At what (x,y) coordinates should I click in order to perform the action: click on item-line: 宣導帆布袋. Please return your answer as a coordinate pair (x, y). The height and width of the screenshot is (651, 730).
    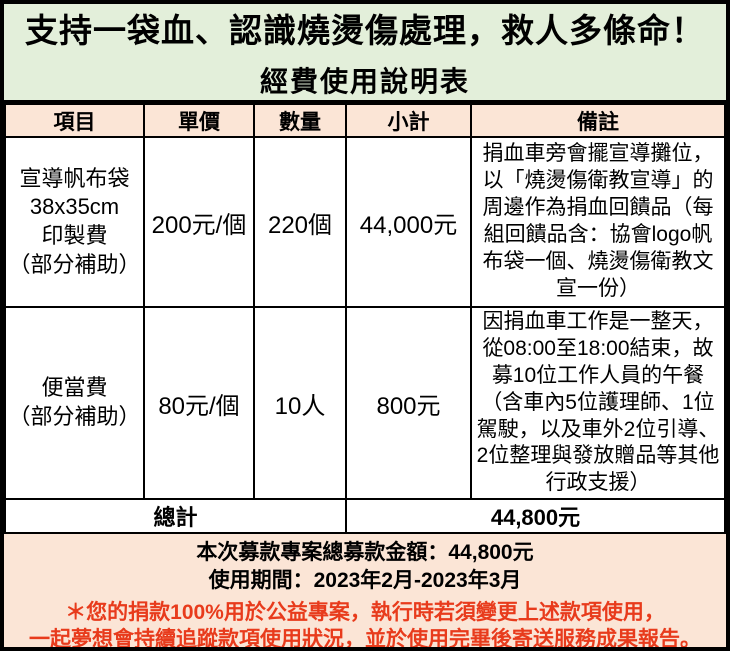
    Looking at the image, I should click on (74, 178).